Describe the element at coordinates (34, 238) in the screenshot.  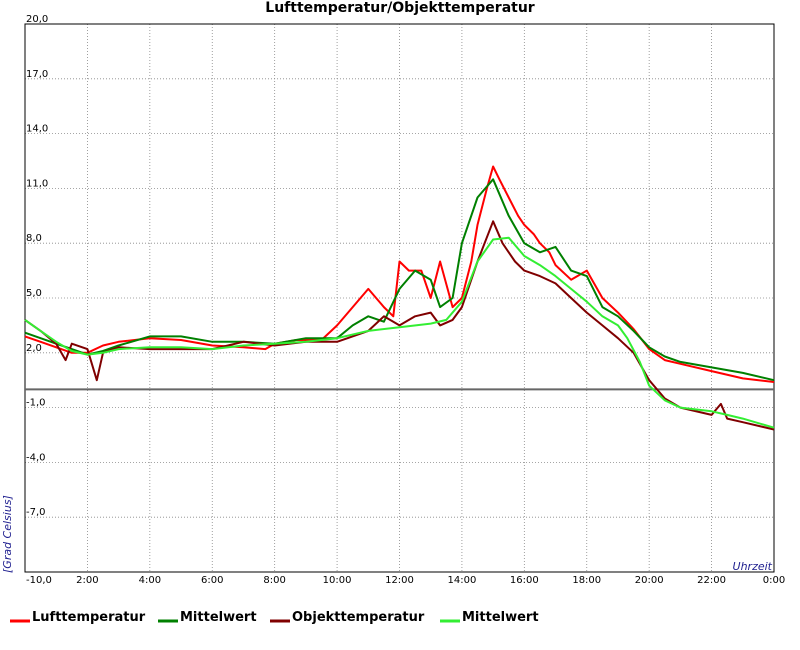
I see `y-tick-label: 8,0` at that location.